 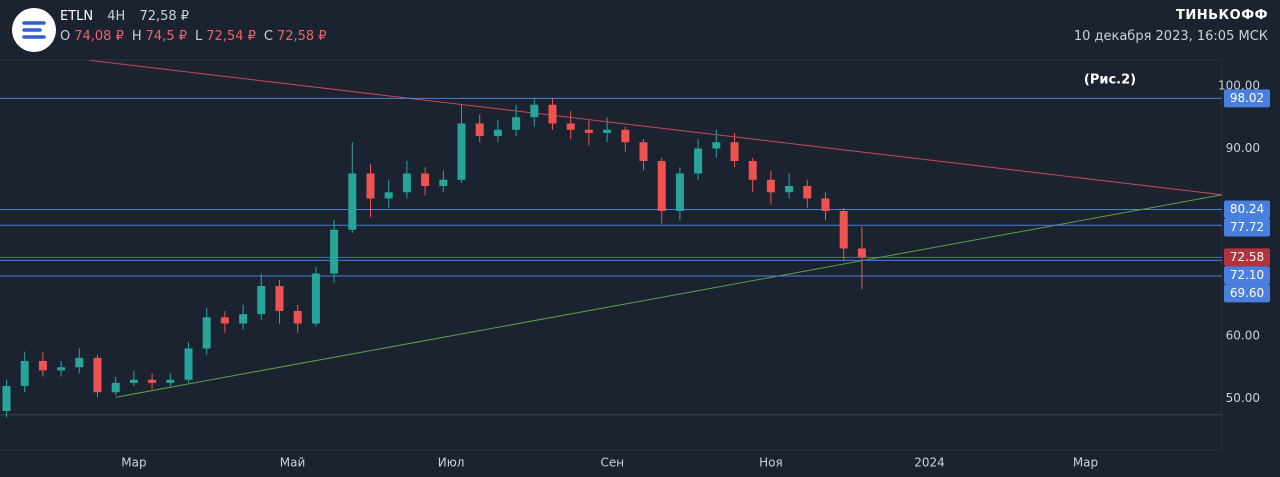 I want to click on ohlc-label: O, so click(x=65, y=36).